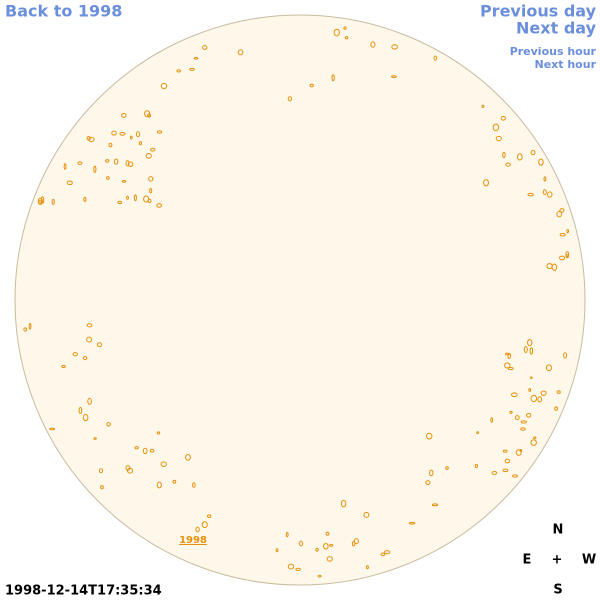  What do you see at coordinates (558, 530) in the screenshot?
I see `compass-north: N` at bounding box center [558, 530].